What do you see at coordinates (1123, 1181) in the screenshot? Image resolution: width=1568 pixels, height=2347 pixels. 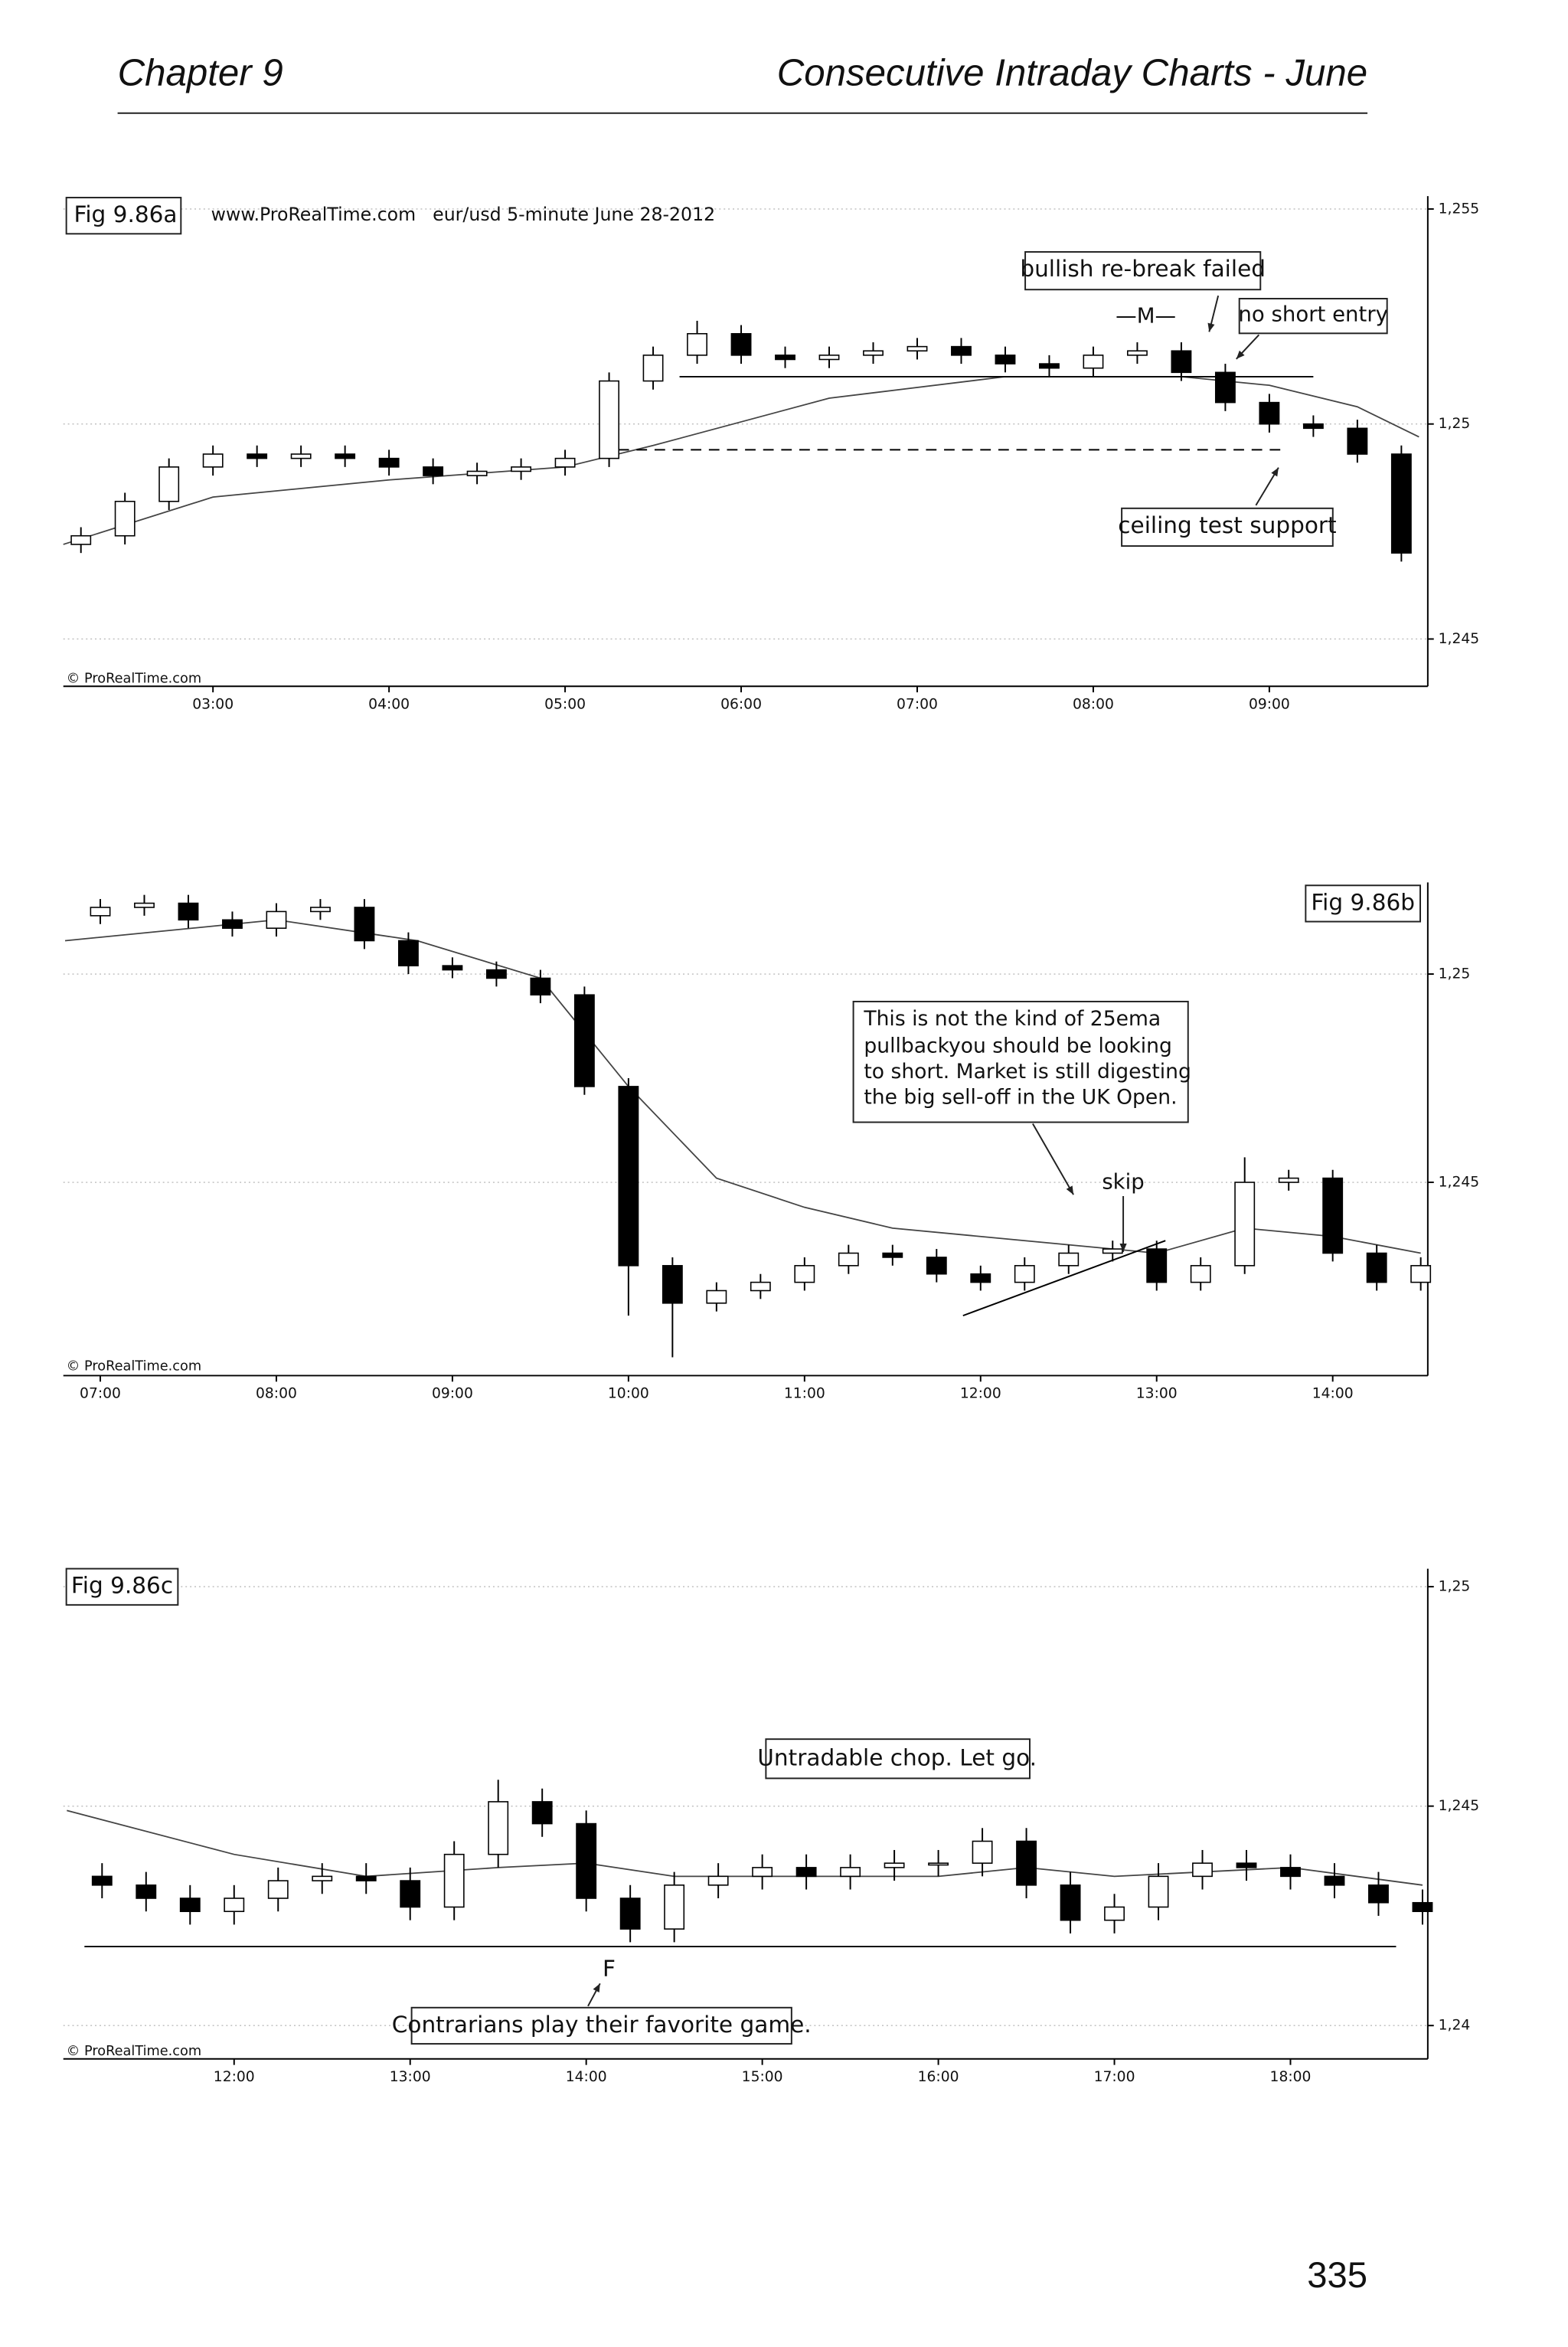 I see `annotation: skip` at bounding box center [1123, 1181].